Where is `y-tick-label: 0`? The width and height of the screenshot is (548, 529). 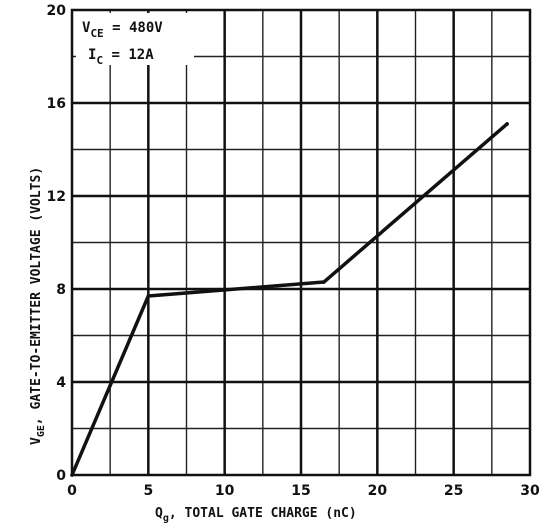
y-tick-label: 0 is located at coordinates (61, 476).